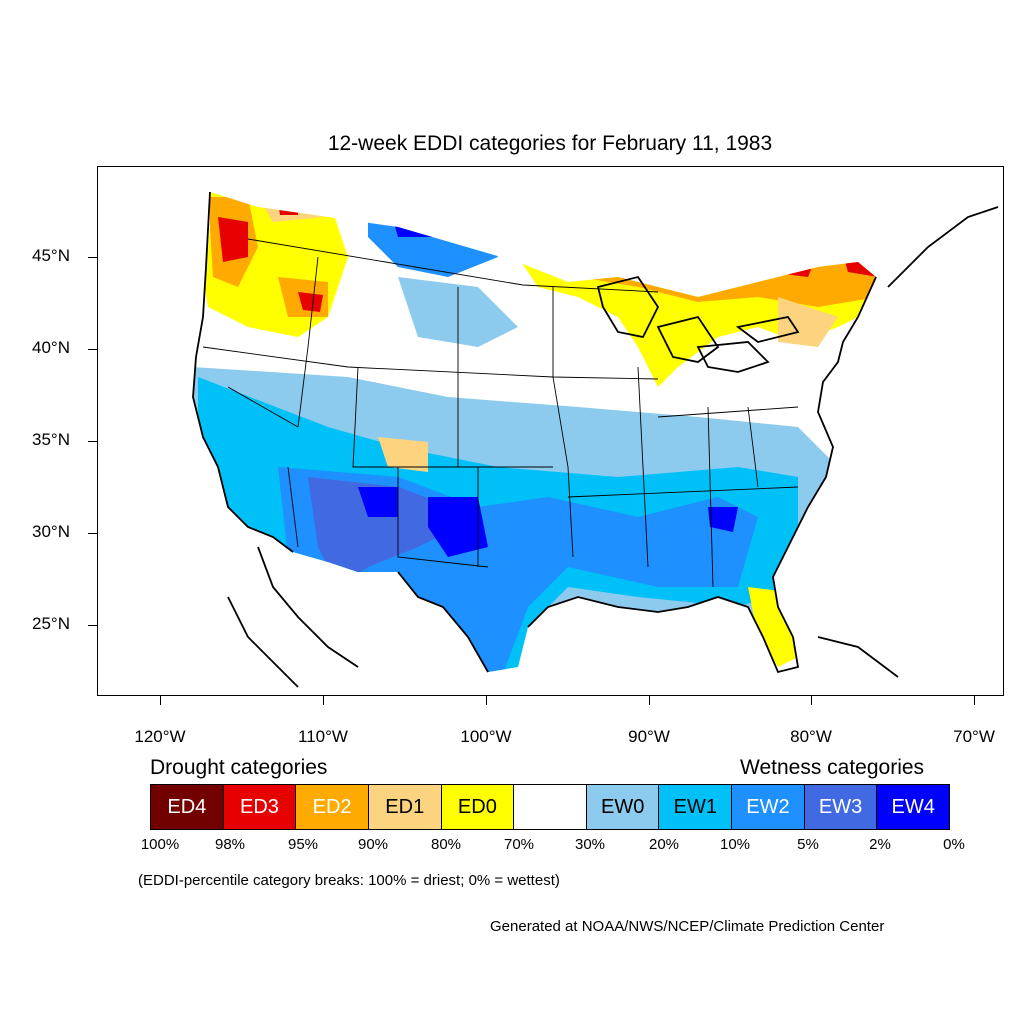  I want to click on legend-swatch-ew0: EW0, so click(623, 807).